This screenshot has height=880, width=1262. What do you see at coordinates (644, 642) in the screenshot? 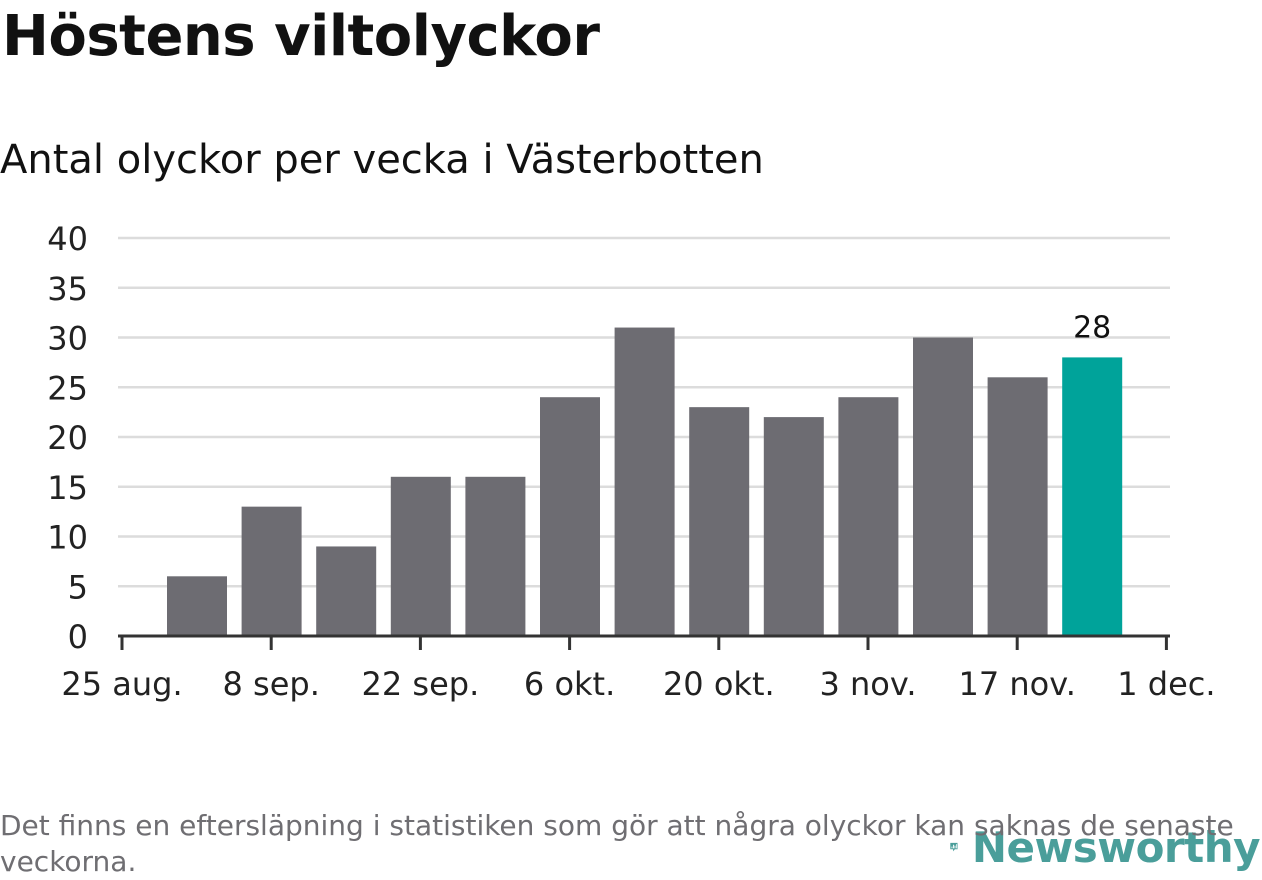
I see `axes` at bounding box center [644, 642].